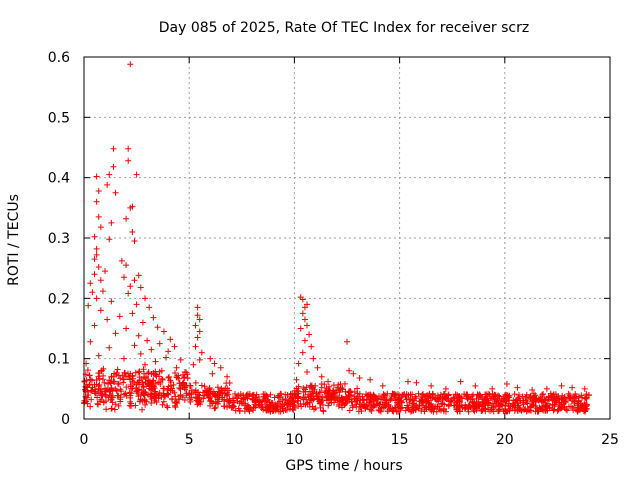  What do you see at coordinates (65, 420) in the screenshot?
I see `y-tick-label: 0` at bounding box center [65, 420].